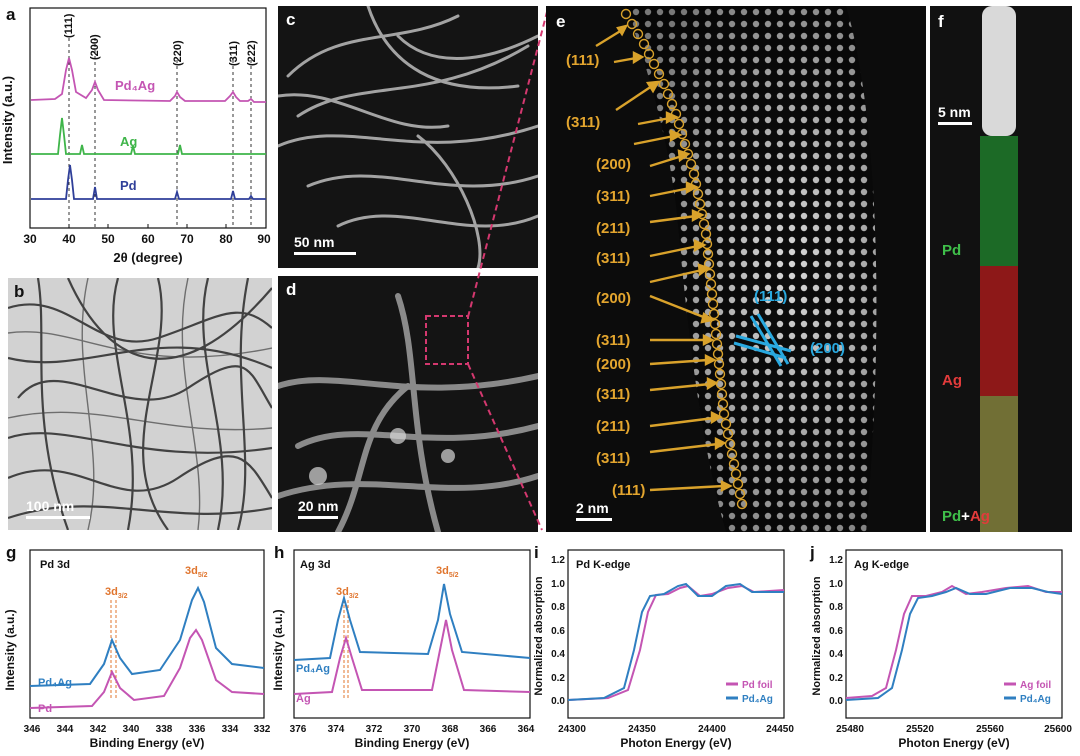 This screenshot has height=756, width=1080. Describe the element at coordinates (881, 565) in the screenshot. I see `xanes-ag-title: Ag K-edge` at that location.